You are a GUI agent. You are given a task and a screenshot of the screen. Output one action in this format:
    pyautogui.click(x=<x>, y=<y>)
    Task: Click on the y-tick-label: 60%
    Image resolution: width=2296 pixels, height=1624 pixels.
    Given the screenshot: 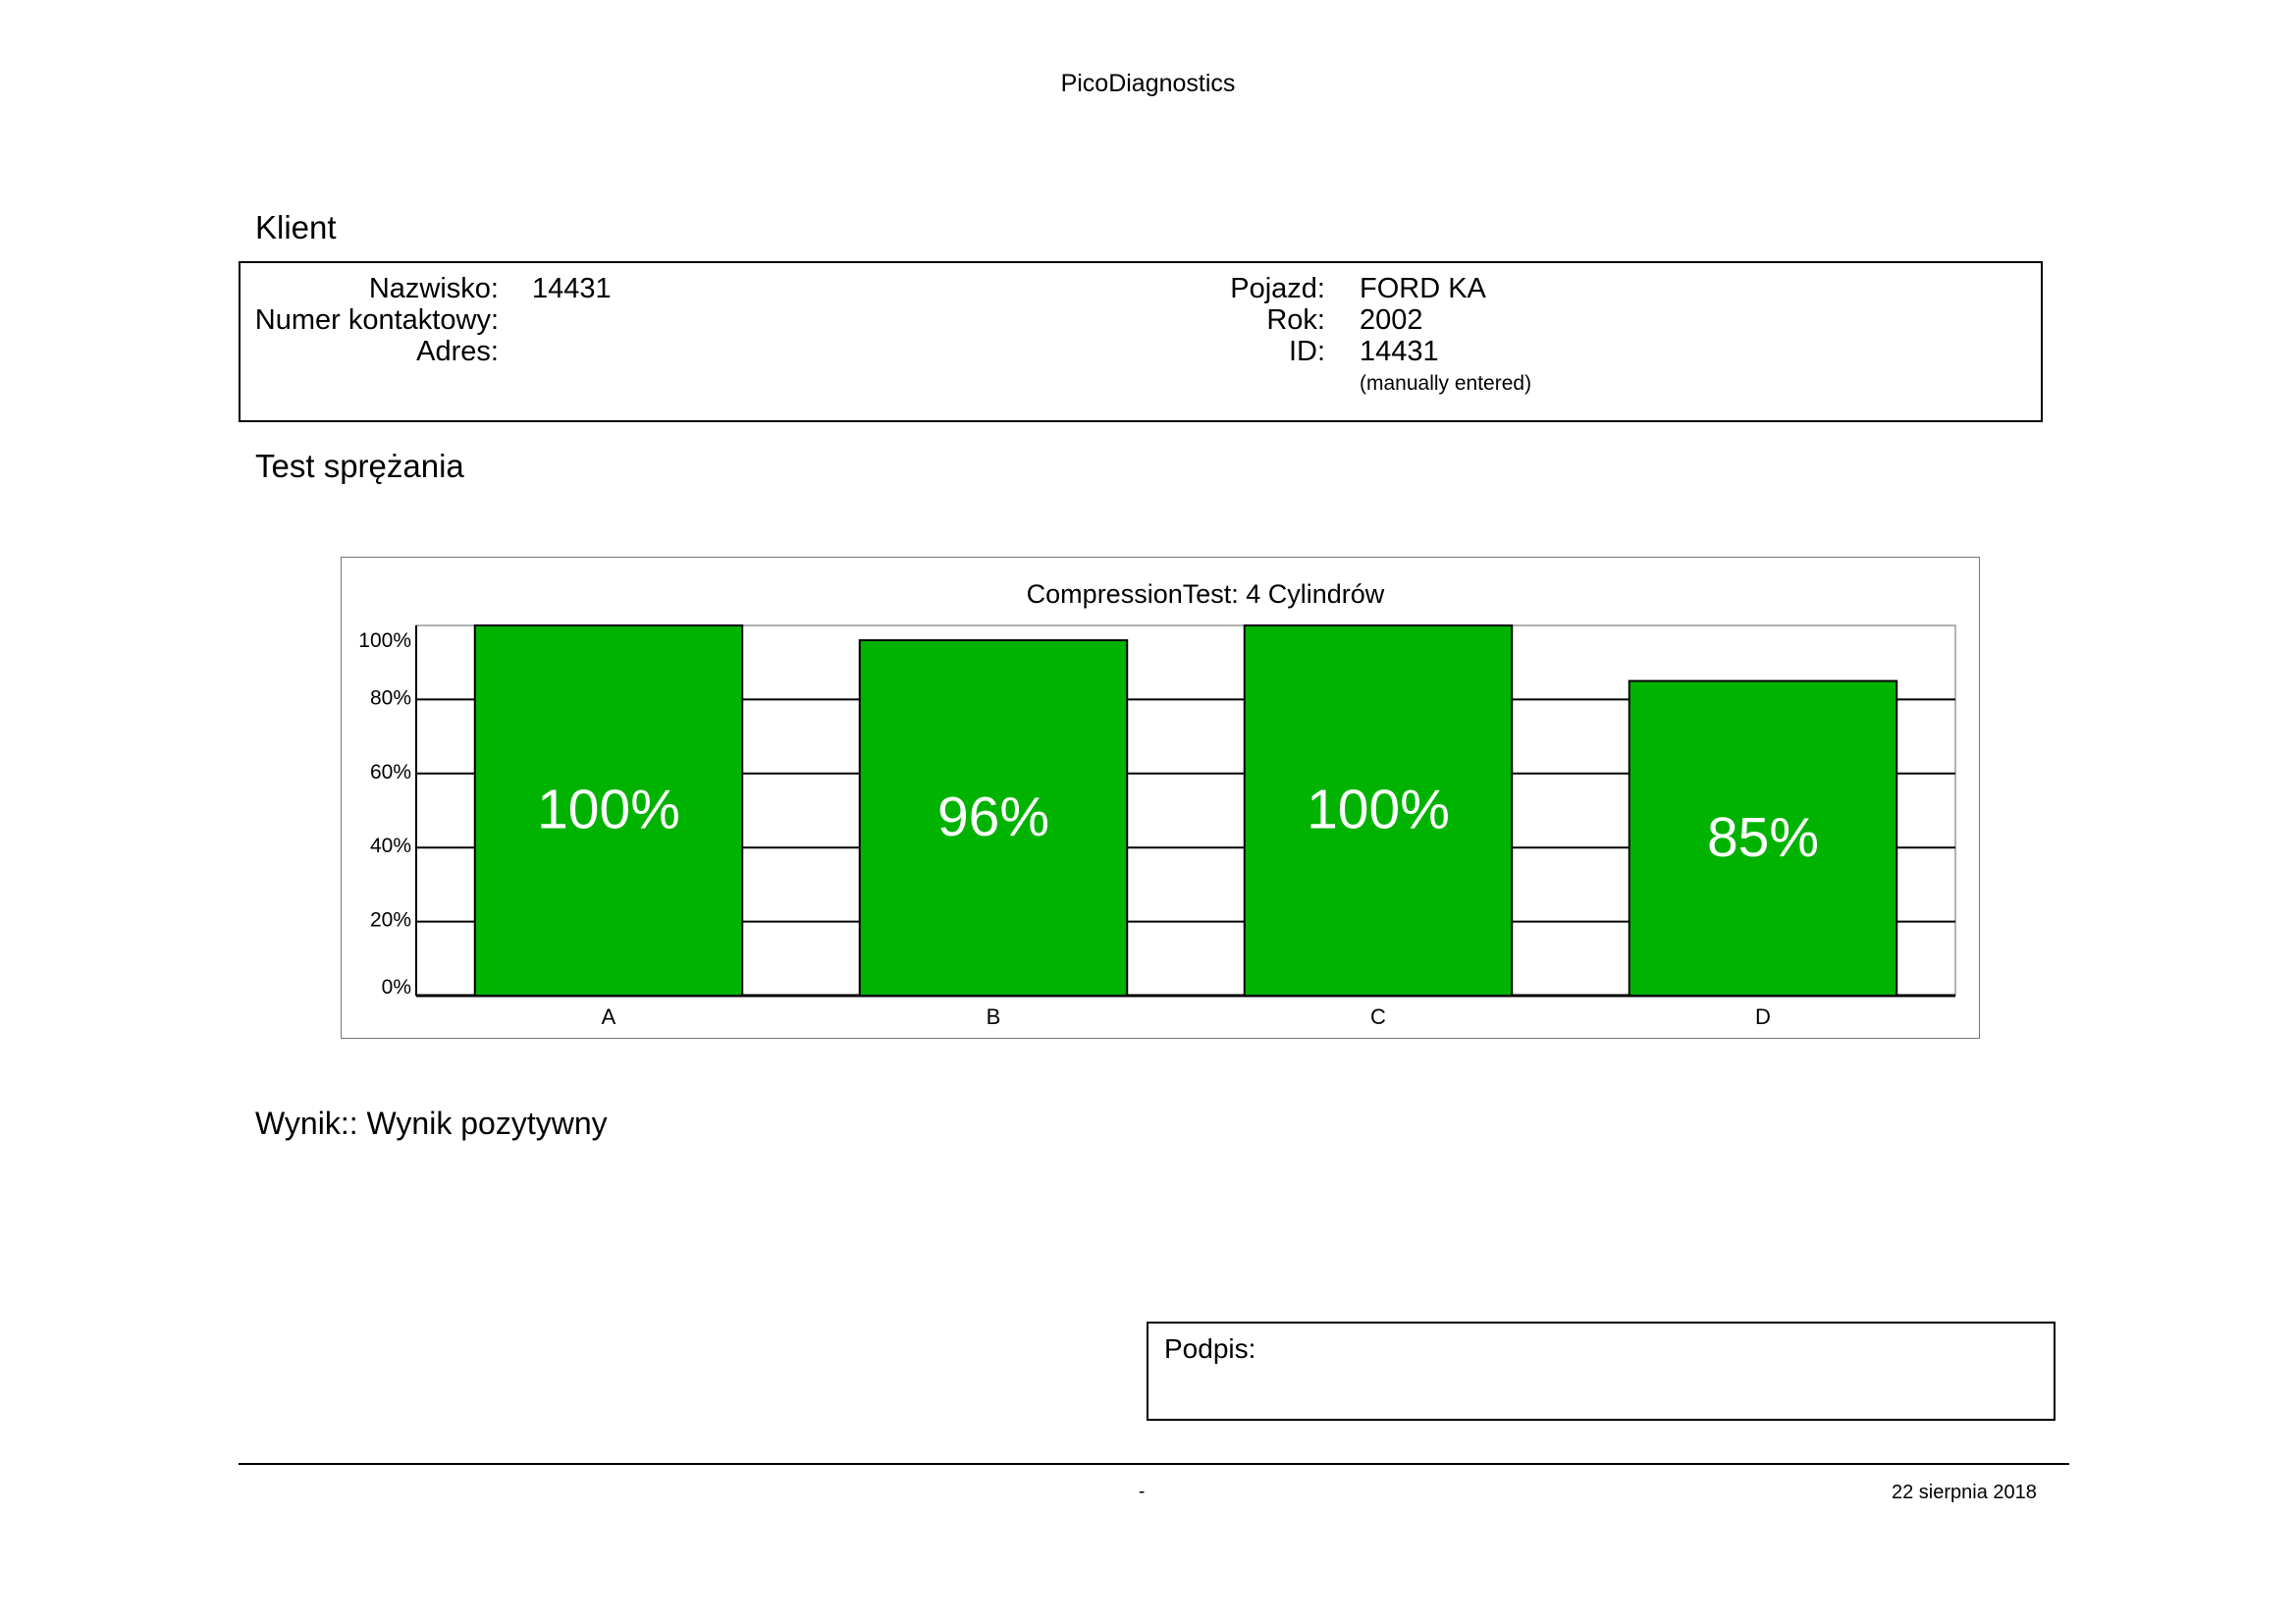 What is the action you would take?
    pyautogui.click(x=390, y=772)
    